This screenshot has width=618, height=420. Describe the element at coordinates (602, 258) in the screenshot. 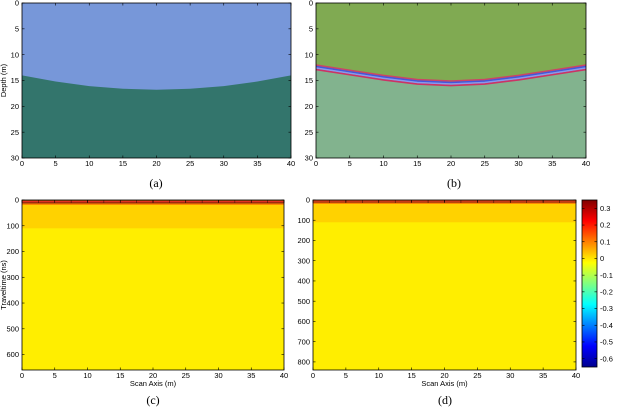

I see `colorbar-tick-label: 0` at that location.